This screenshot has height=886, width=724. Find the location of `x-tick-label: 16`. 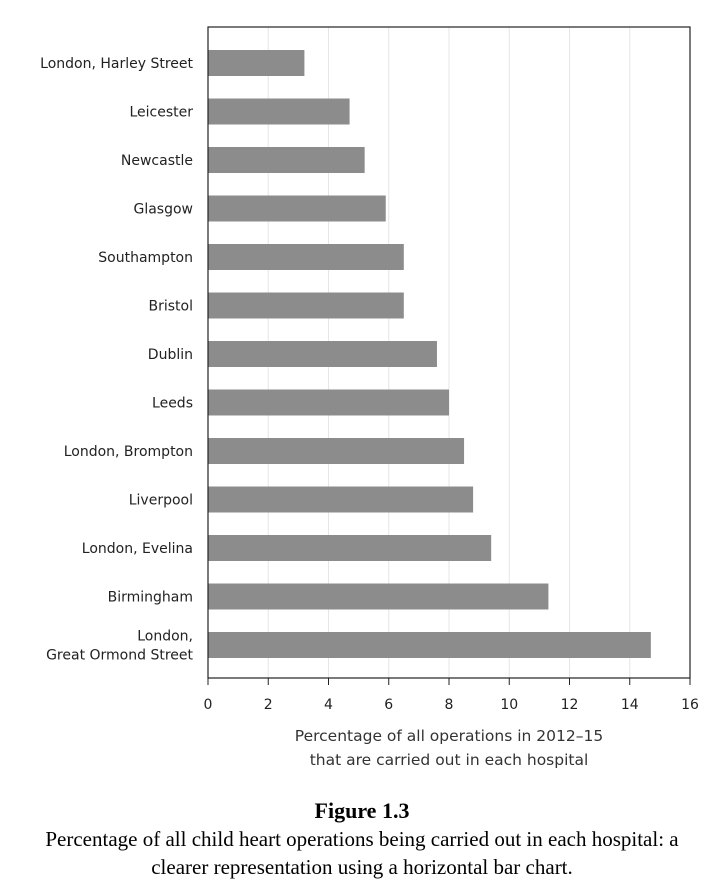

x-tick-label: 16 is located at coordinates (690, 705).